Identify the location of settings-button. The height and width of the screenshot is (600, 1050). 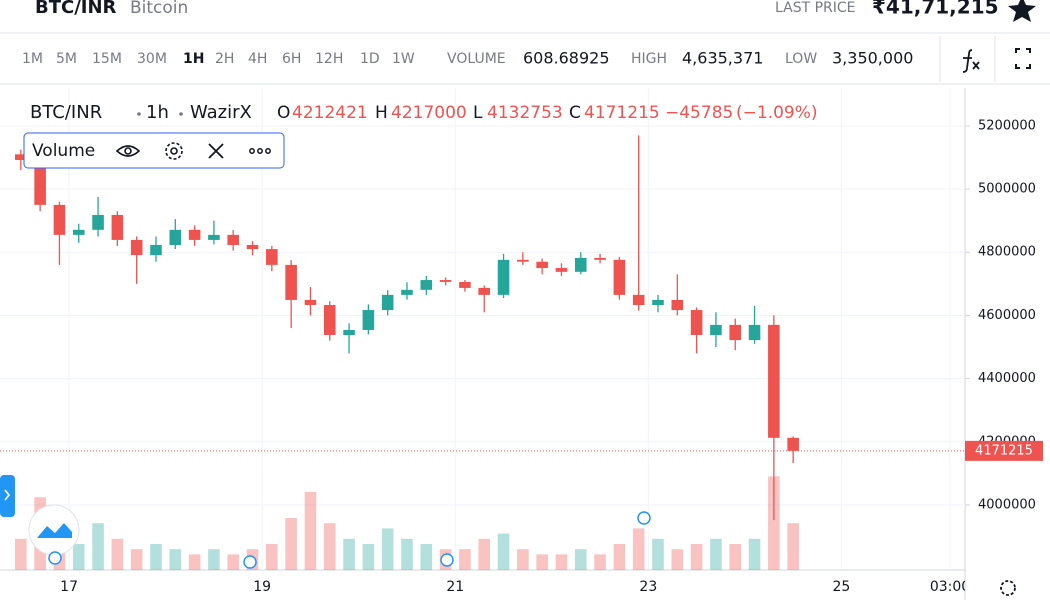
(1008, 588).